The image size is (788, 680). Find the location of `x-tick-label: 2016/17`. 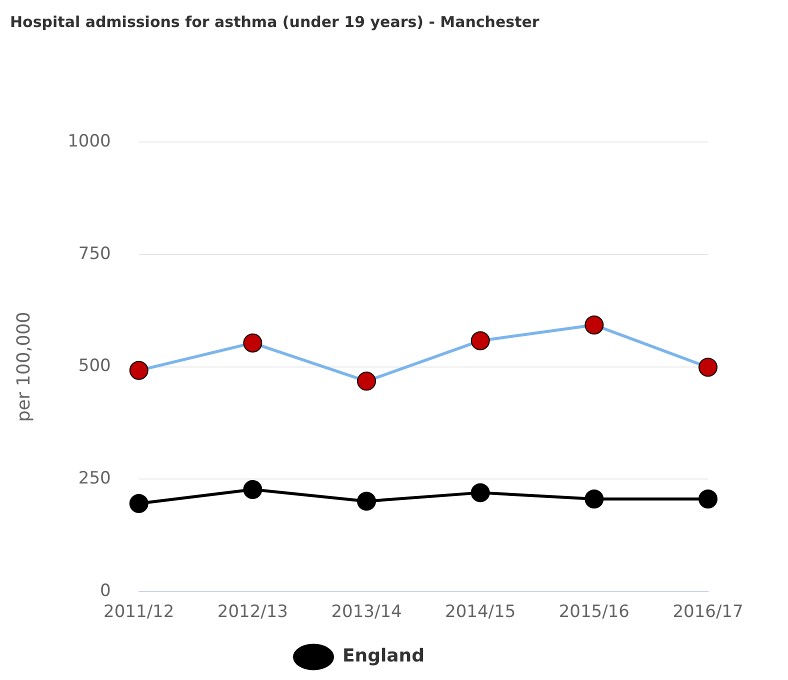

x-tick-label: 2016/17 is located at coordinates (708, 612).